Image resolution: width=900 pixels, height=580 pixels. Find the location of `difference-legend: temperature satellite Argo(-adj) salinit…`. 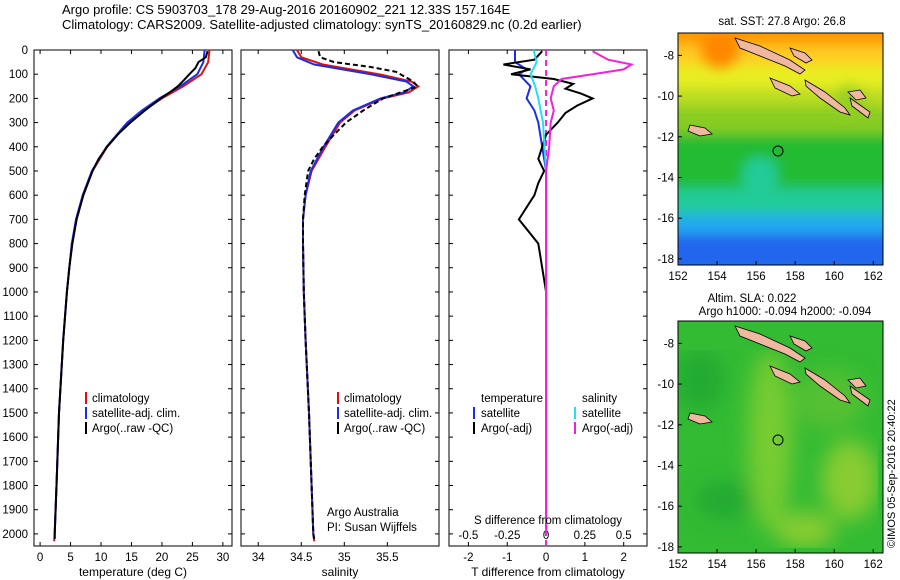

difference-legend: temperature satellite Argo(-adj) salinit… is located at coordinates (553, 414).